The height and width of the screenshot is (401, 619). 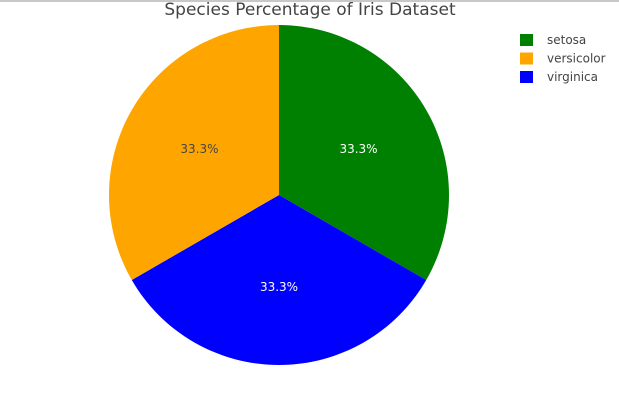 I want to click on legend-label: setosa, so click(x=566, y=40).